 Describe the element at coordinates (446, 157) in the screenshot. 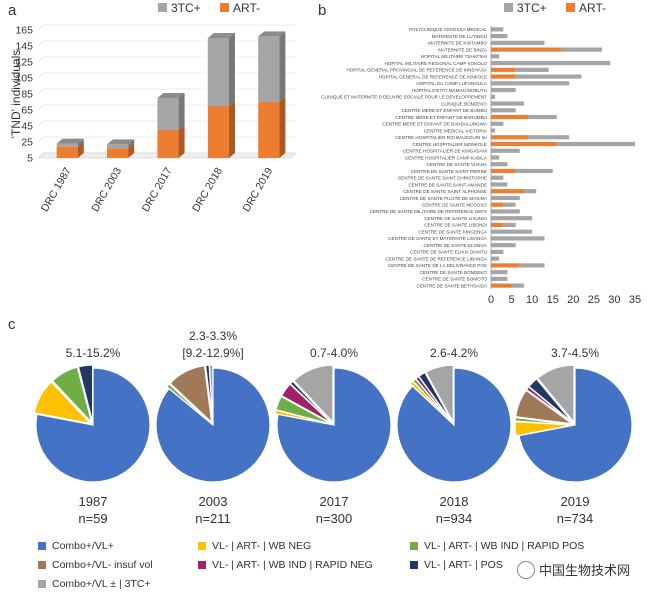

I see `category-label: CENTRE HOSPITALIER CAMP KABILA` at that location.